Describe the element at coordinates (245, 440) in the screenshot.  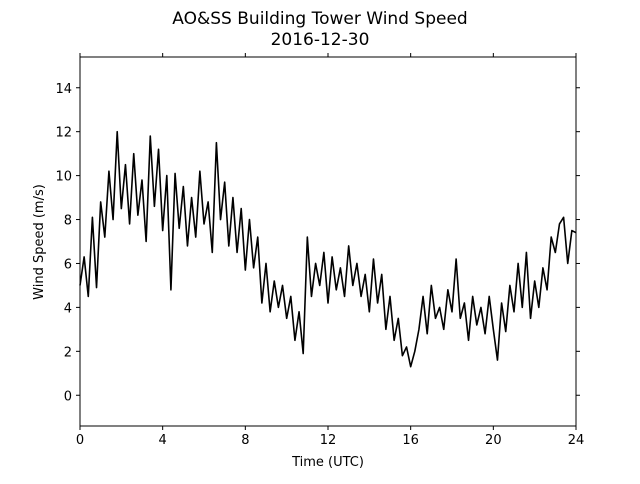
I see `x-tick-label: 8` at that location.